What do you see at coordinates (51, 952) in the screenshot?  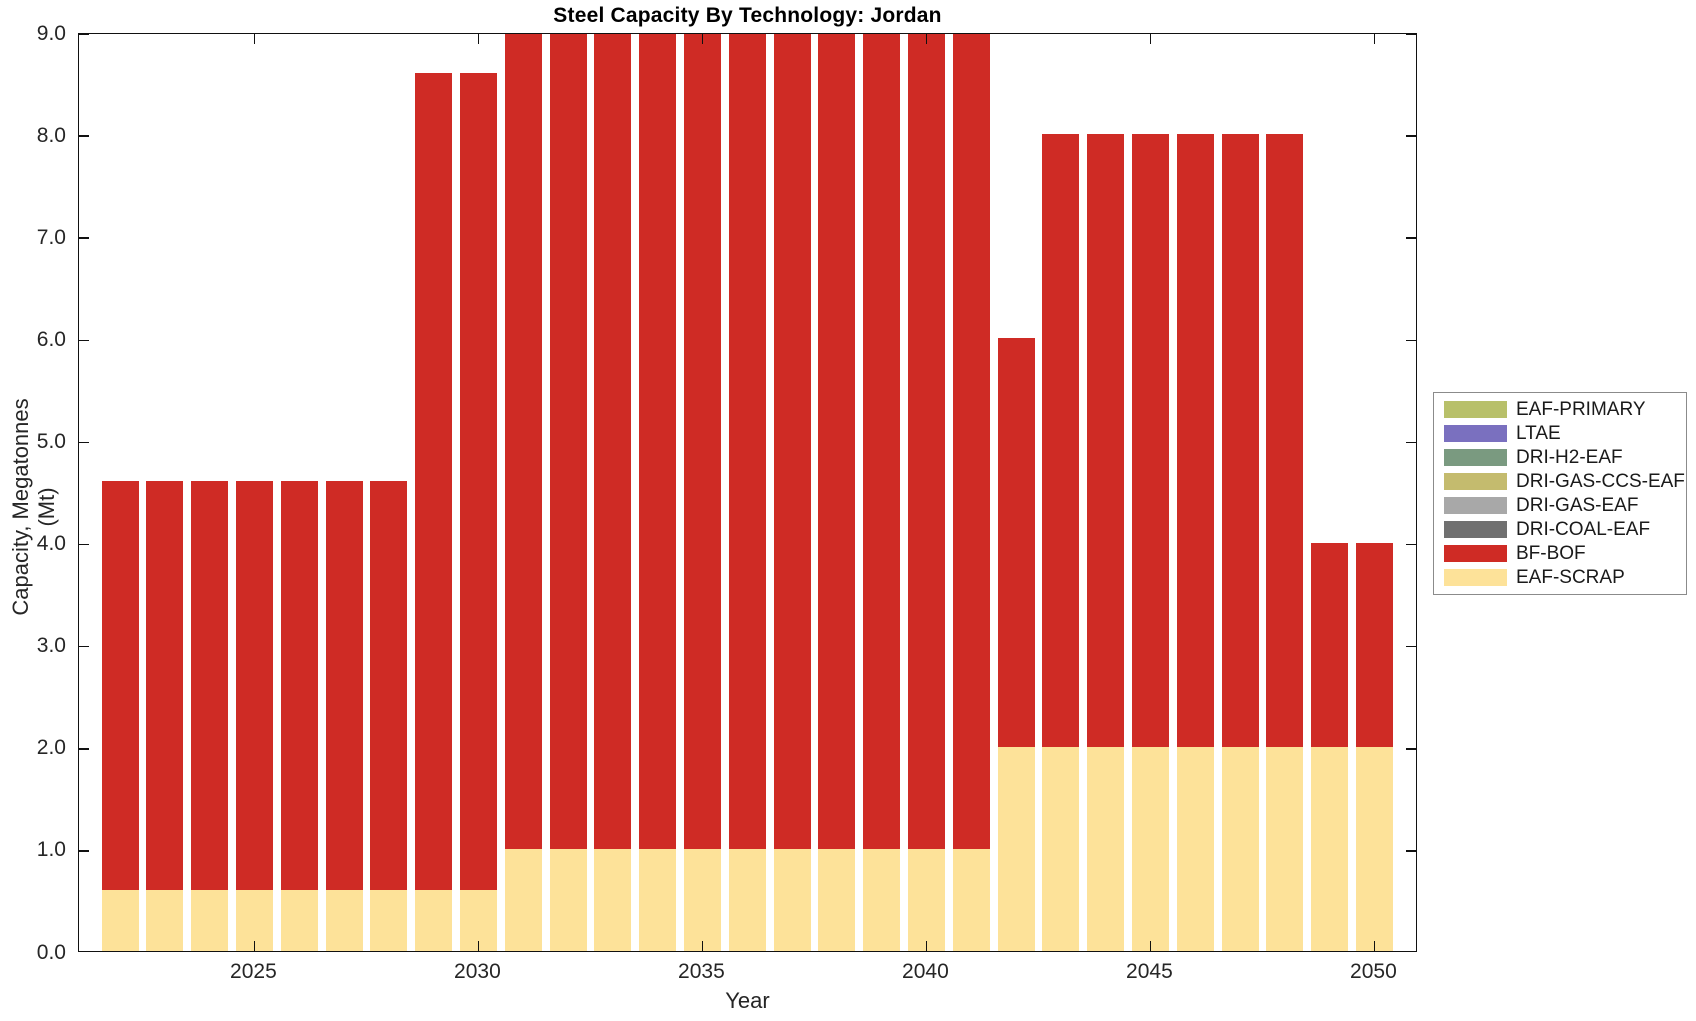 I see `y-tick-label: 0.0` at bounding box center [51, 952].